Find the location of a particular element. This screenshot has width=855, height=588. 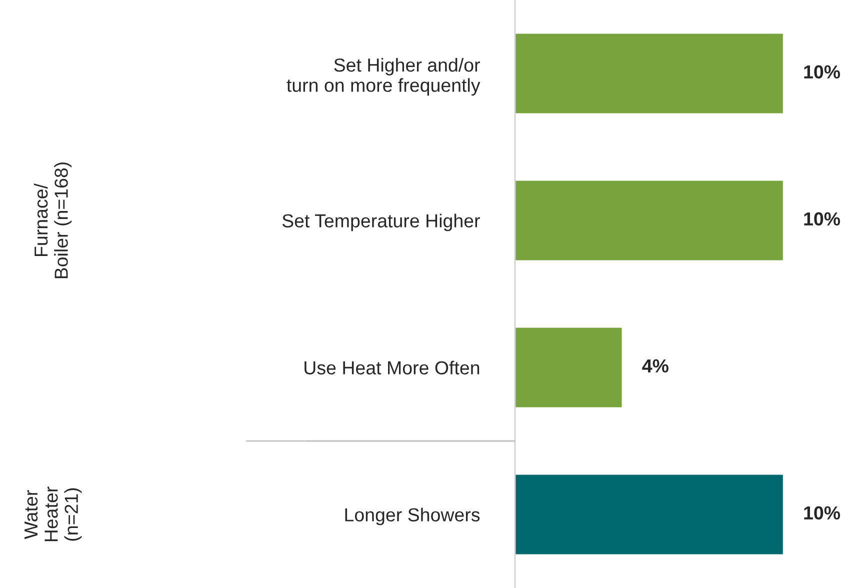

y-tick-label: Set Temperature Higher is located at coordinates (381, 223).